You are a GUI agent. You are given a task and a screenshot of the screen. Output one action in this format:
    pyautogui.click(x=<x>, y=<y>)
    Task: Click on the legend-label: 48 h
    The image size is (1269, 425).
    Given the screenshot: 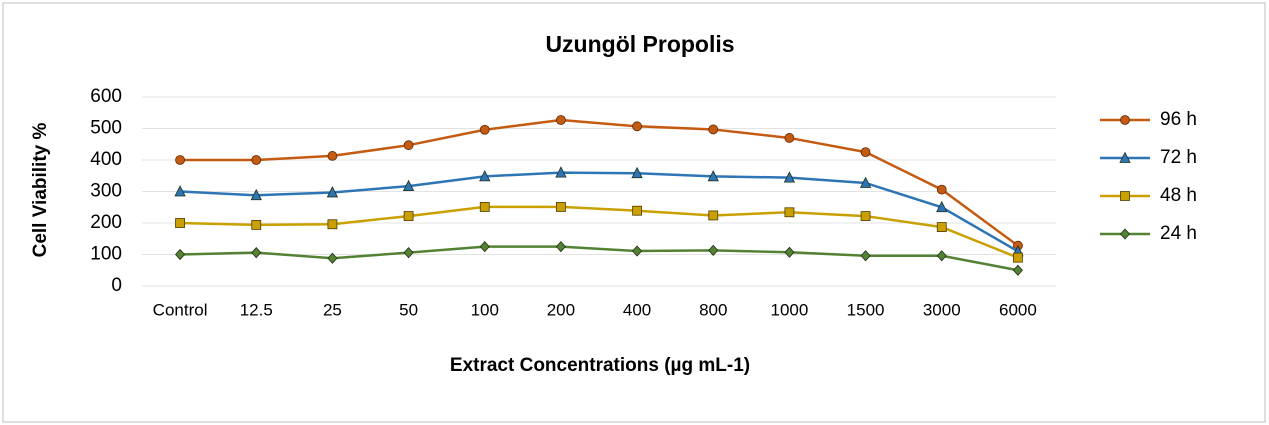 What is the action you would take?
    pyautogui.click(x=1178, y=195)
    